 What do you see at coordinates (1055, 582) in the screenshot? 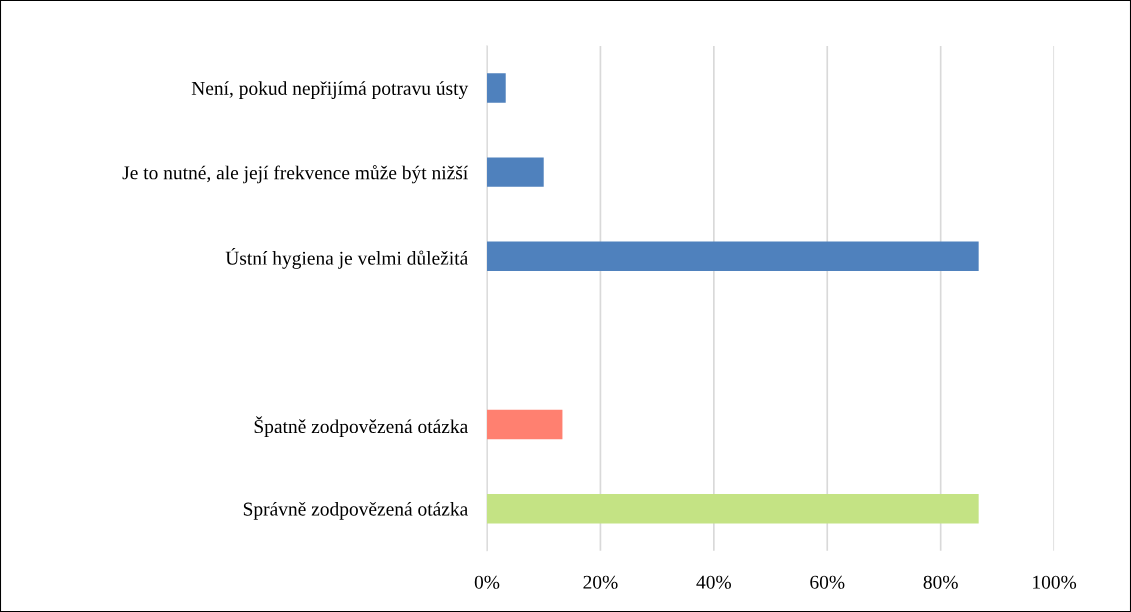
I see `x-tick-label: 100%` at bounding box center [1055, 582].